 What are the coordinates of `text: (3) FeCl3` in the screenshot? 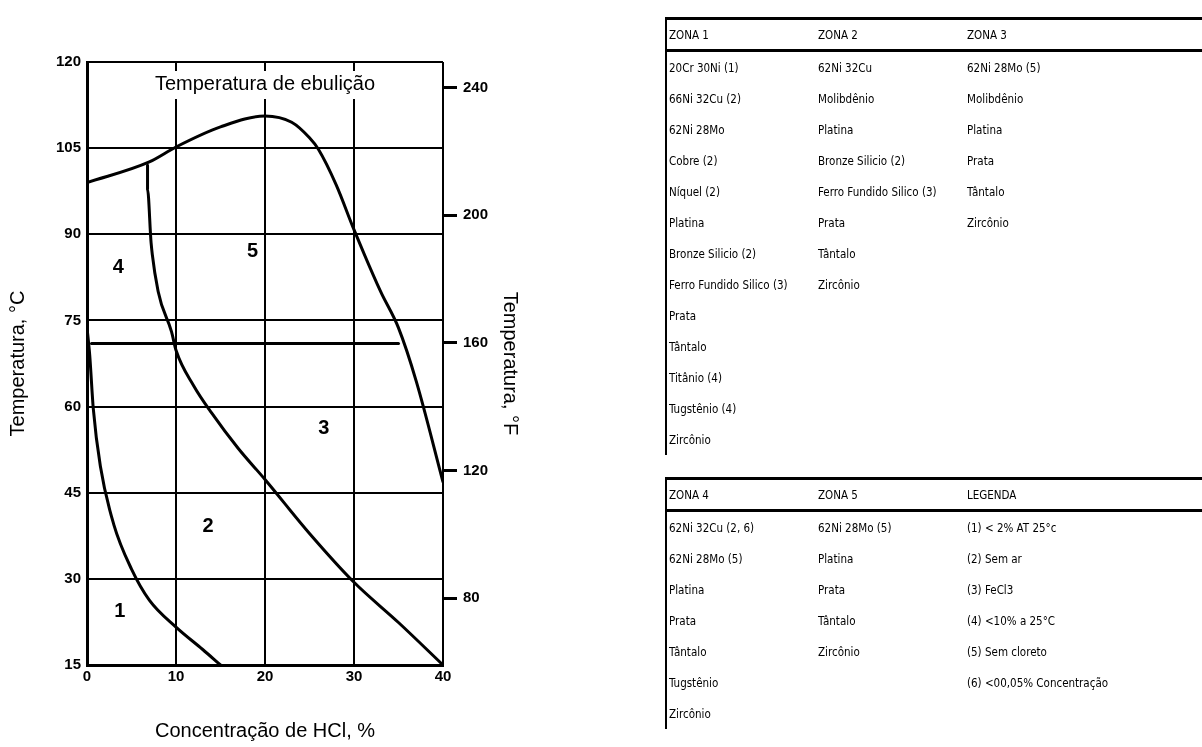 It's located at (990, 589).